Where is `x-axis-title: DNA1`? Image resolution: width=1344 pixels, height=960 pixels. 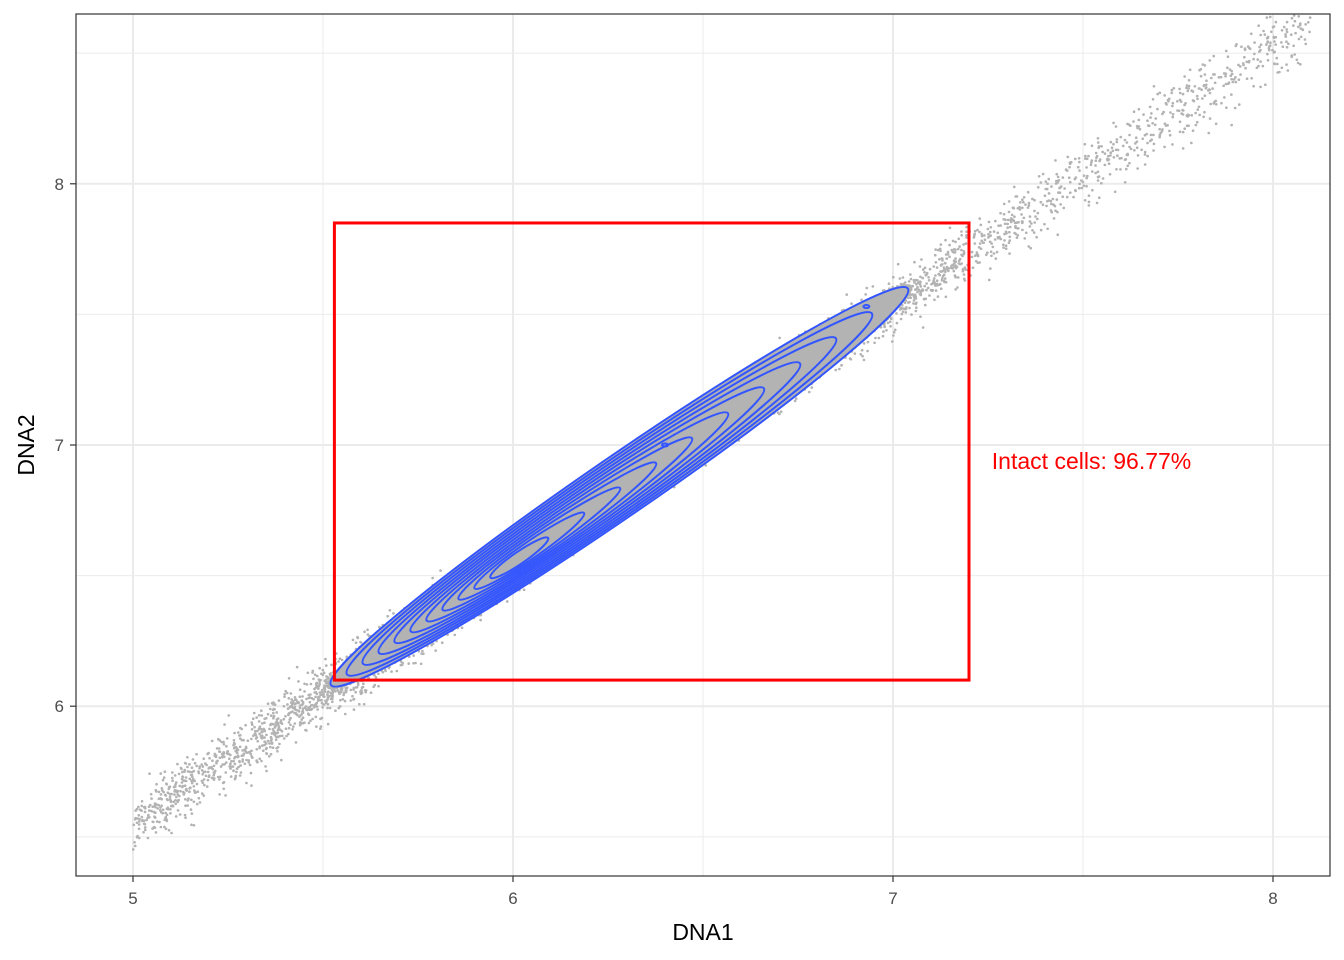 x-axis-title: DNA1 is located at coordinates (702, 932).